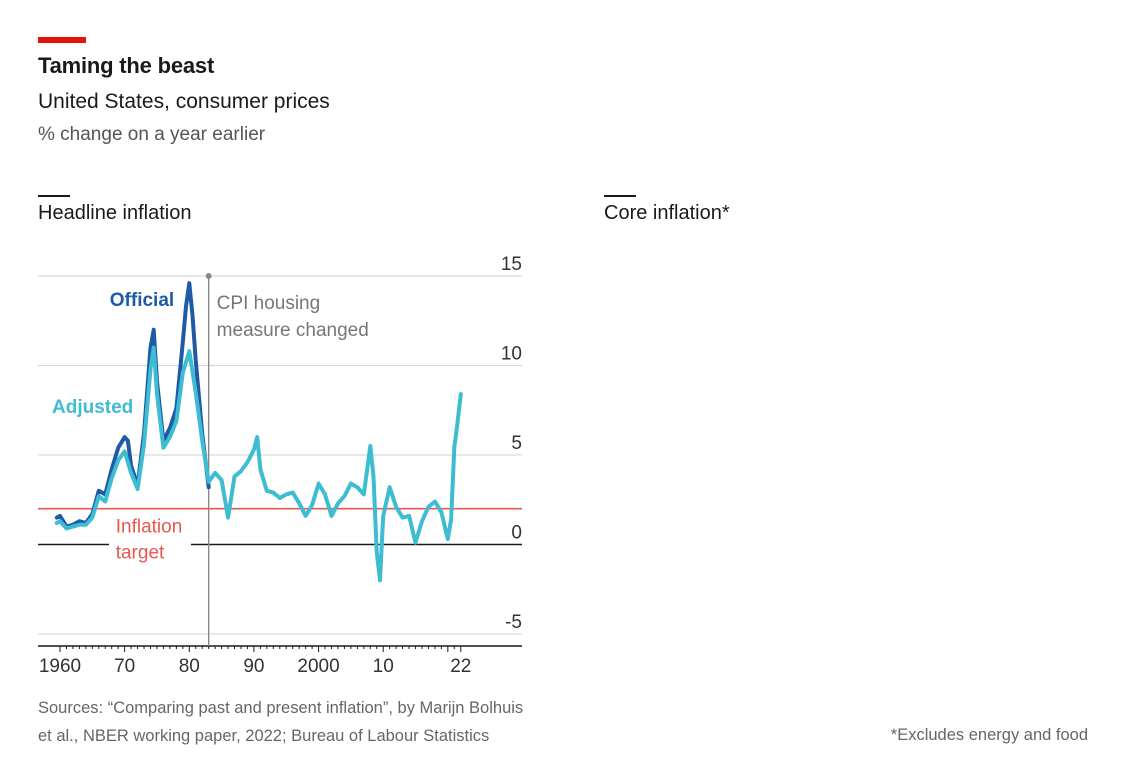 This screenshot has width=1140, height=779. I want to click on x-tick-label: 90, so click(253, 665).